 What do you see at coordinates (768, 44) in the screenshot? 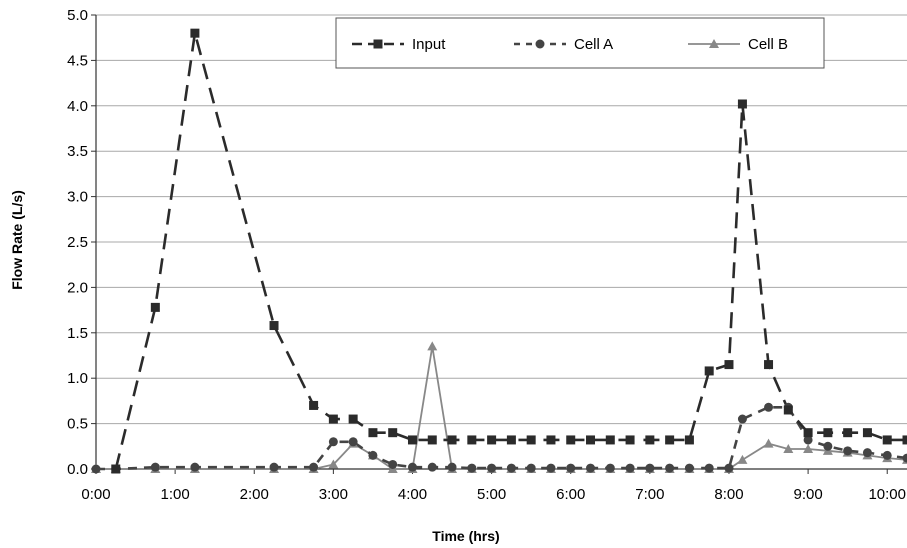
I see `legend-label-cell-b: Cell B` at bounding box center [768, 44].